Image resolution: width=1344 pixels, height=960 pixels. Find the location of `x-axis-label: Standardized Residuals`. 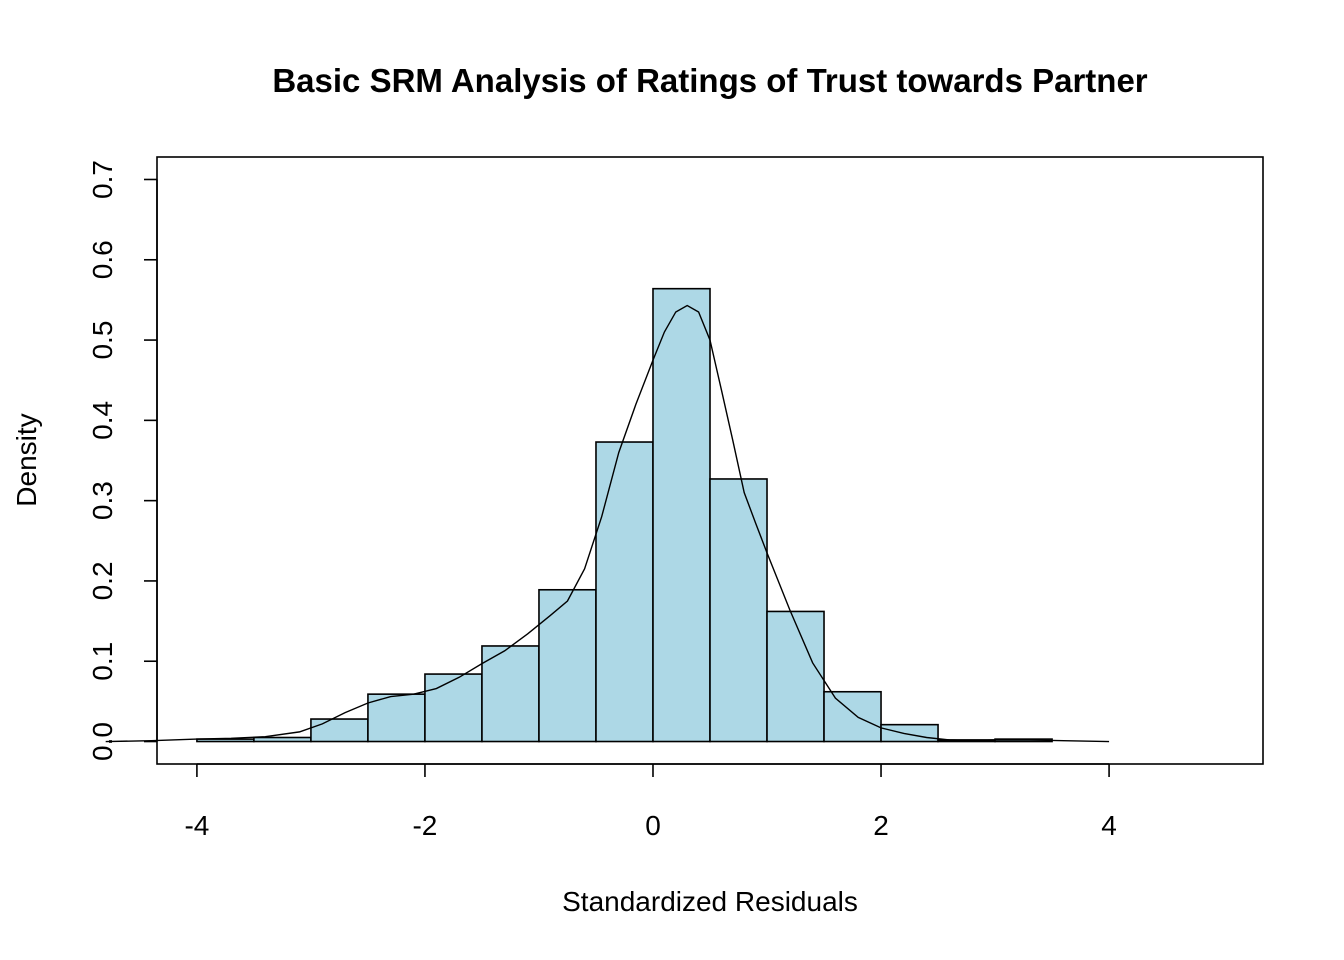

x-axis-label: Standardized Residuals is located at coordinates (710, 901).